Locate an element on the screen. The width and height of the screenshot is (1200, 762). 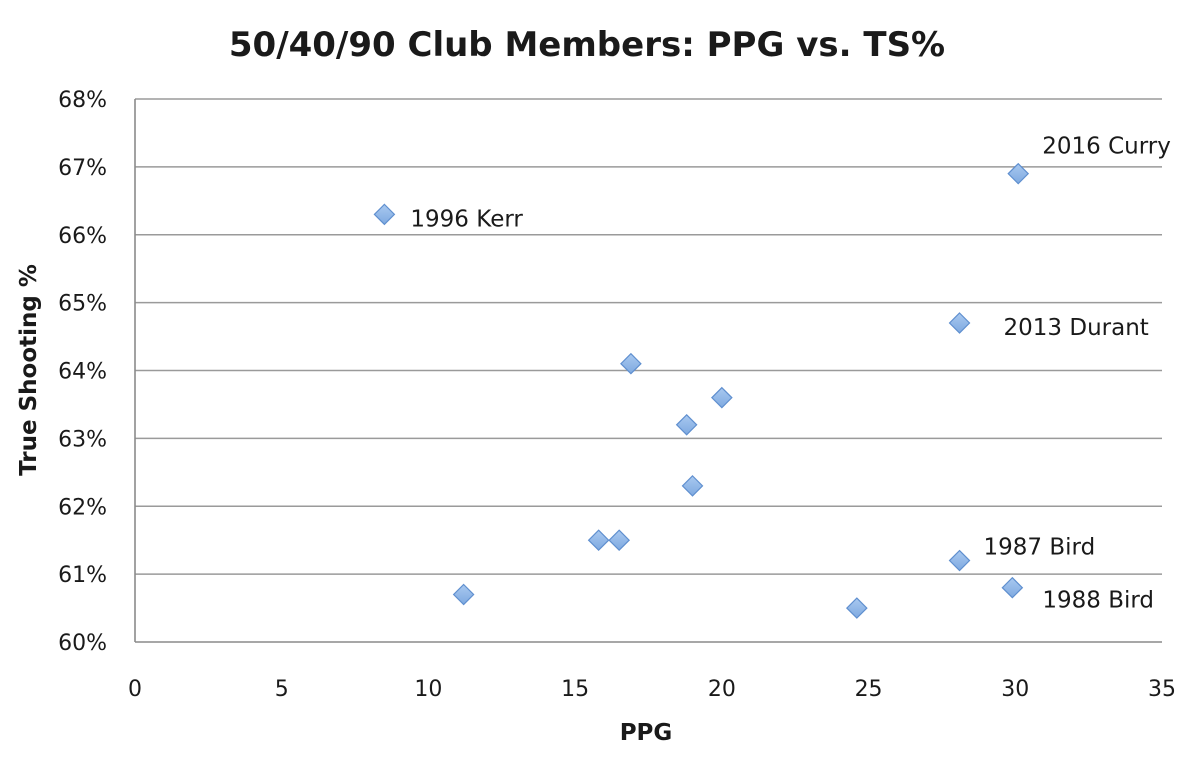
data-label: 2016 Curry is located at coordinates (1106, 147).